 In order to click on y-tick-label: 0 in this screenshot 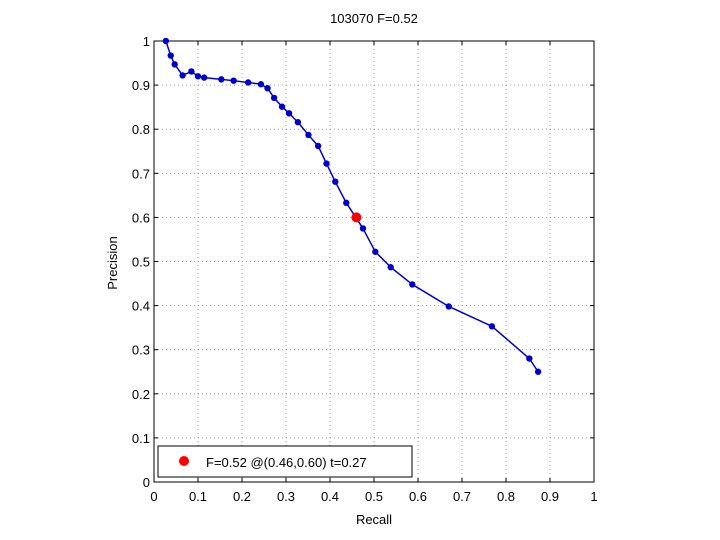, I will do `click(146, 482)`.